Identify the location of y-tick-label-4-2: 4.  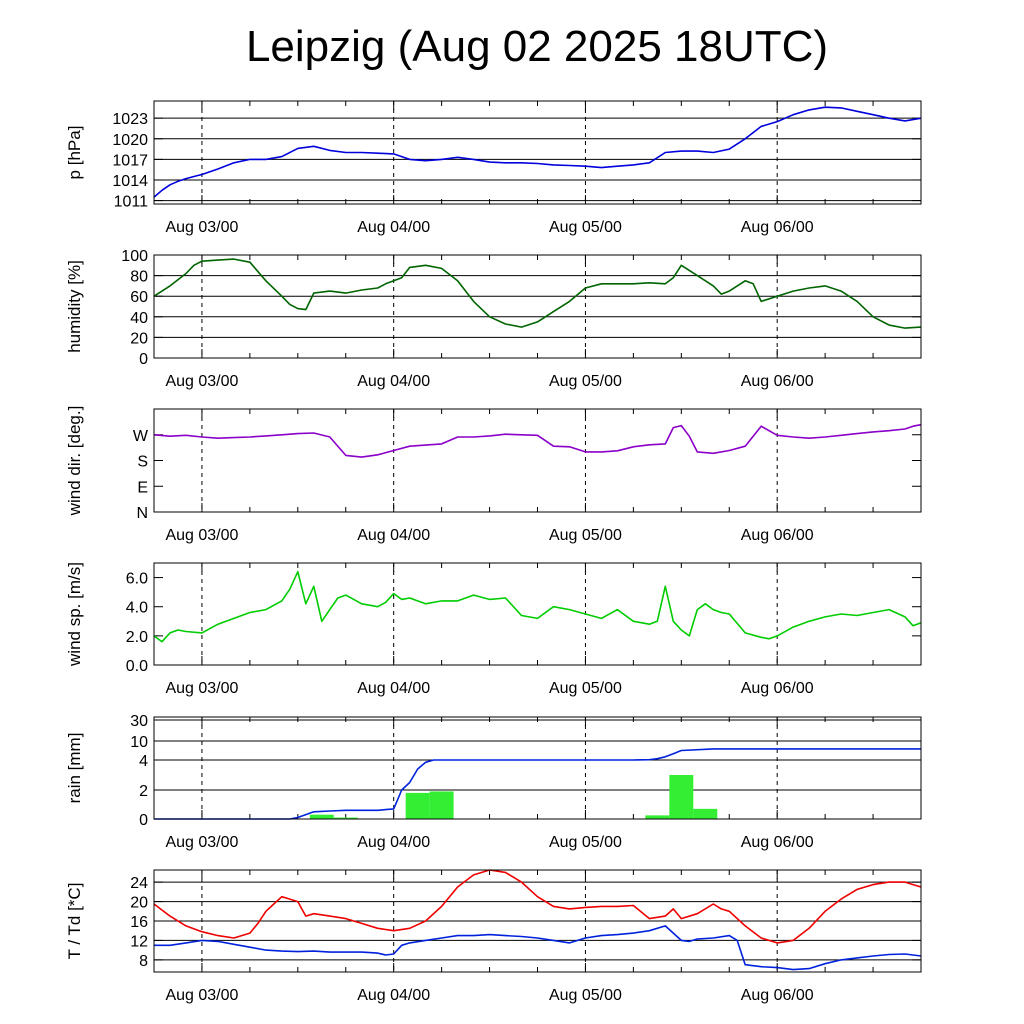
(143, 761).